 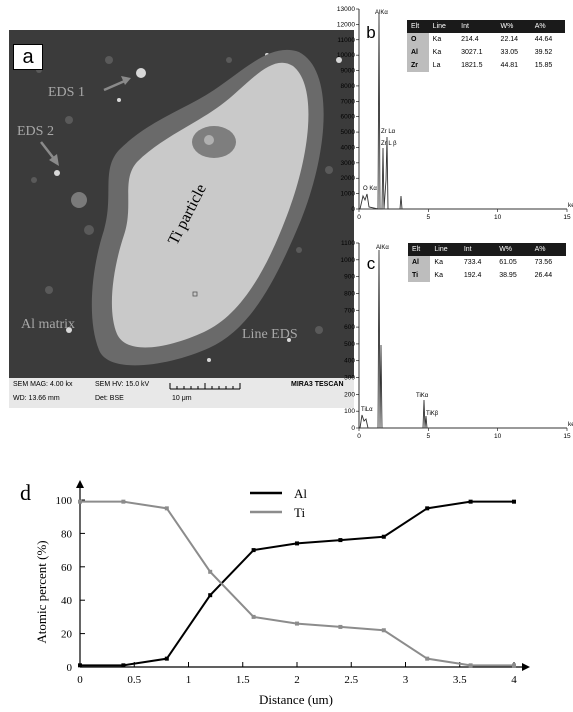 What do you see at coordinates (348, 86) in the screenshot?
I see `y-tick-label: 8000` at bounding box center [348, 86].